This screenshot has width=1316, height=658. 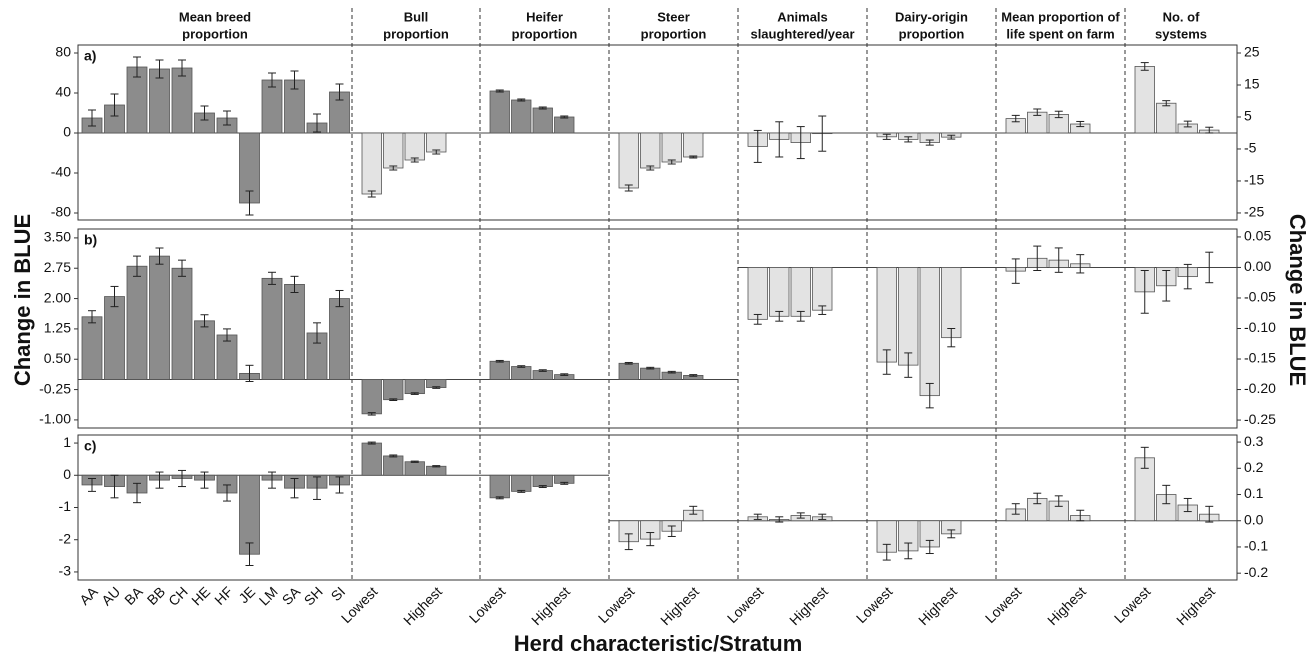 I want to click on y2-tick-label: 0.2, so click(x=1254, y=467).